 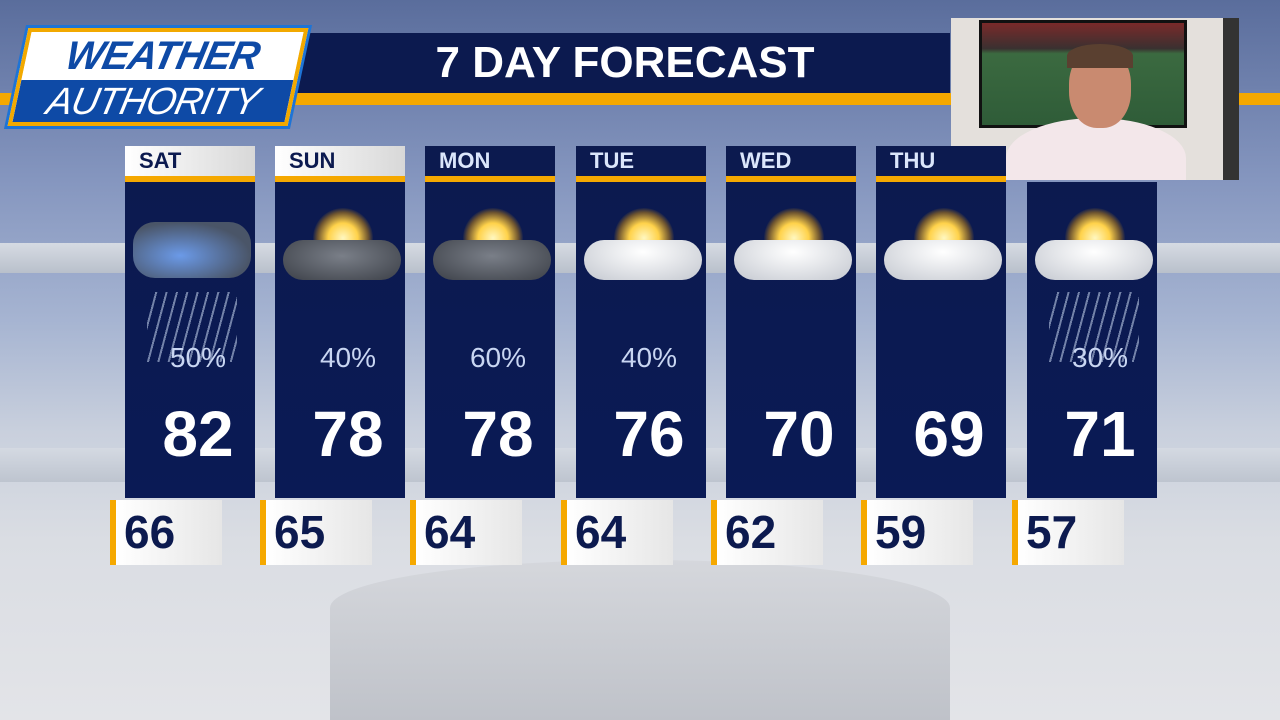 What do you see at coordinates (791, 340) in the screenshot?
I see `day-panel: 70` at bounding box center [791, 340].